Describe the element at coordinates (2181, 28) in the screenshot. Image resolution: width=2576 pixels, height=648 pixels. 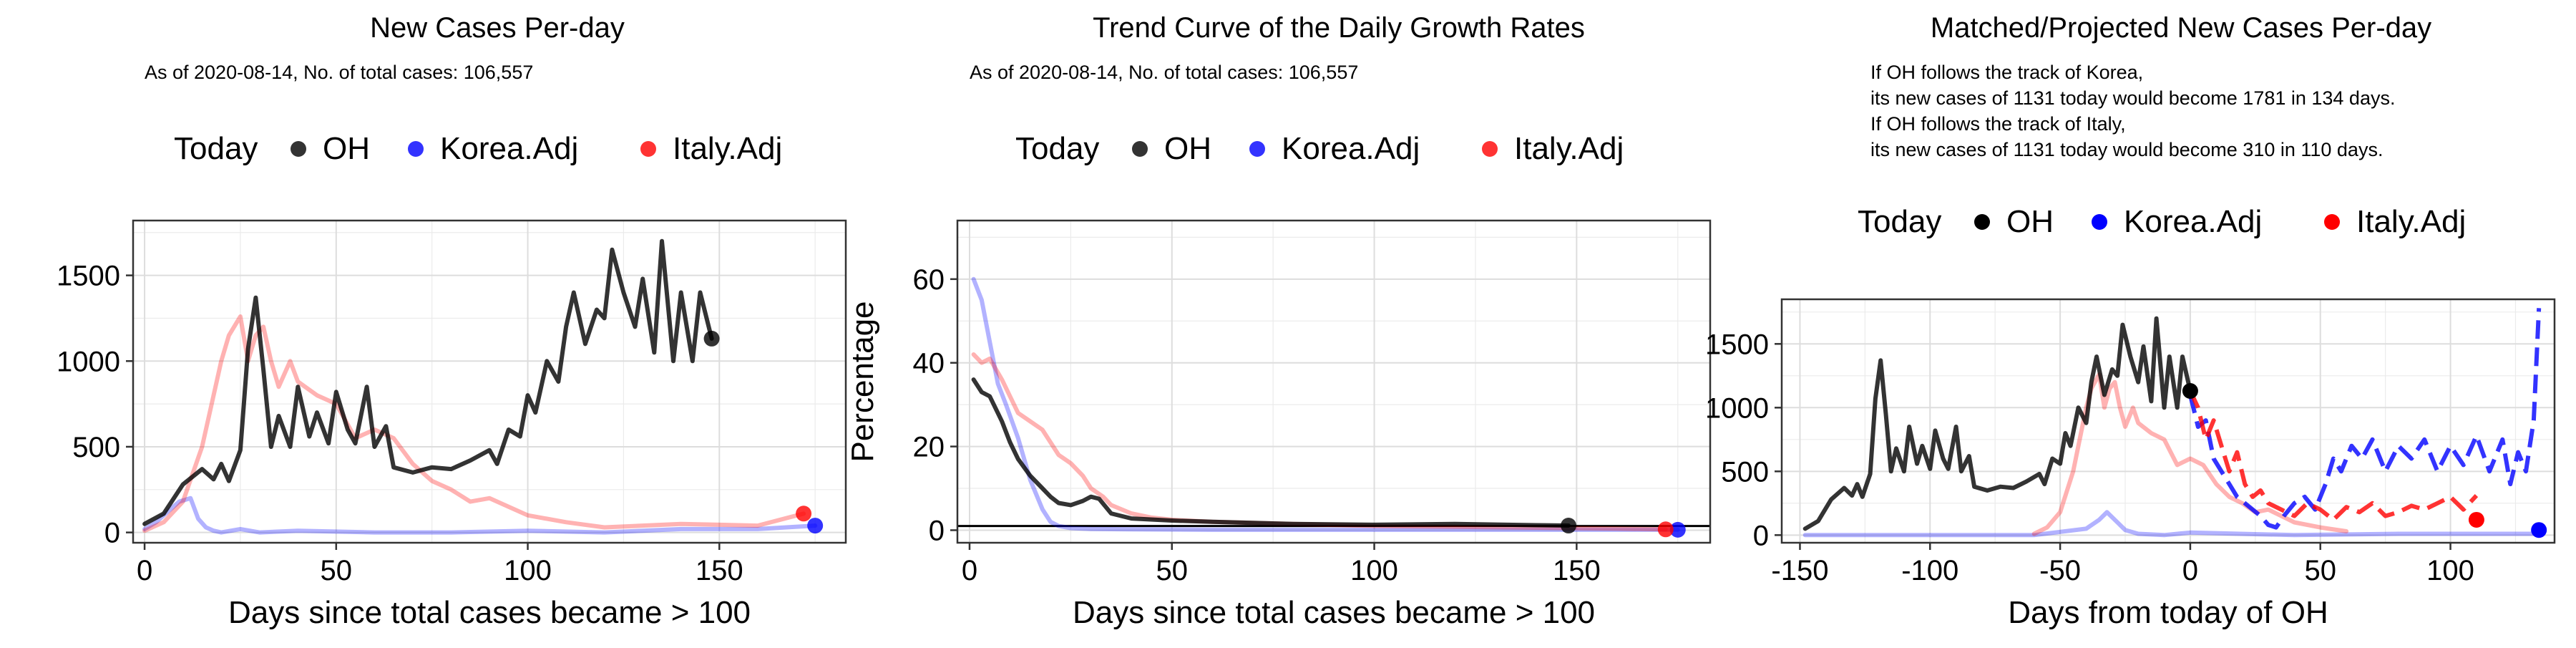
I see `chart-title: Matched/Projected New Cases Per-day` at that location.